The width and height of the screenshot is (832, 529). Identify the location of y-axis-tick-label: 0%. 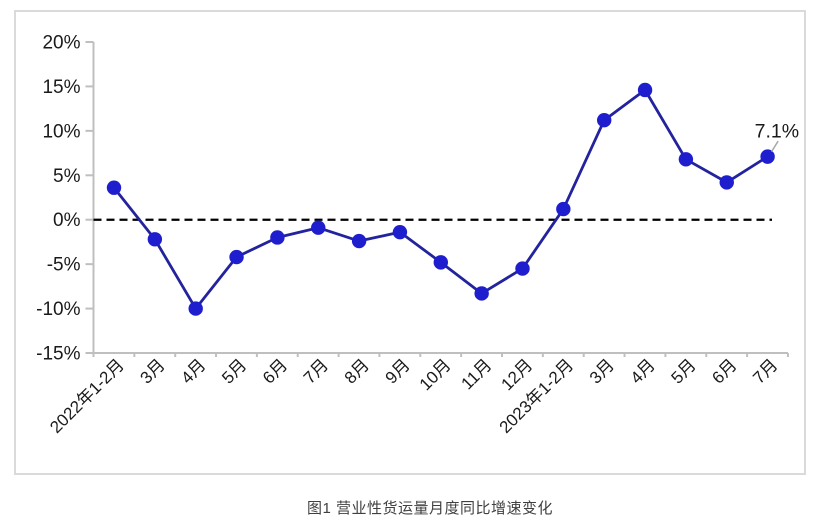
(67, 220).